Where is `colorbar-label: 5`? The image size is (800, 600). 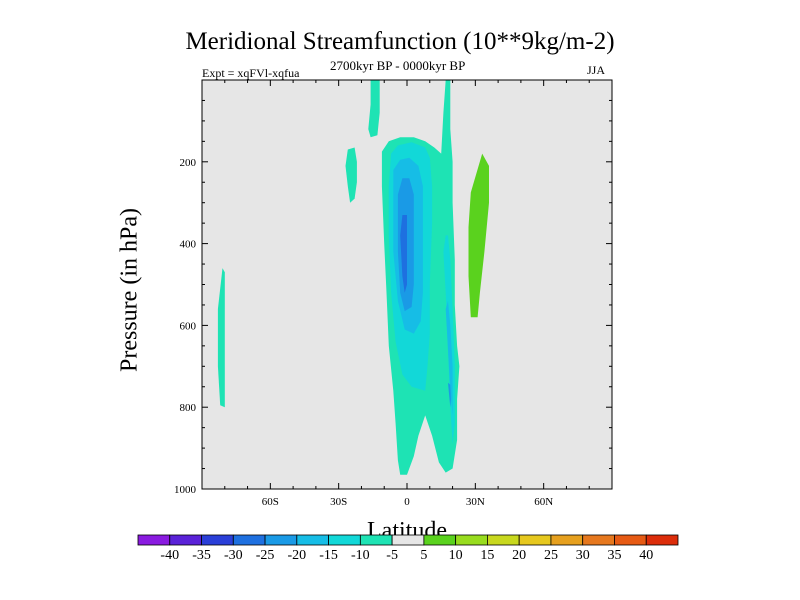
colorbar-label: 5 is located at coordinates (423, 555).